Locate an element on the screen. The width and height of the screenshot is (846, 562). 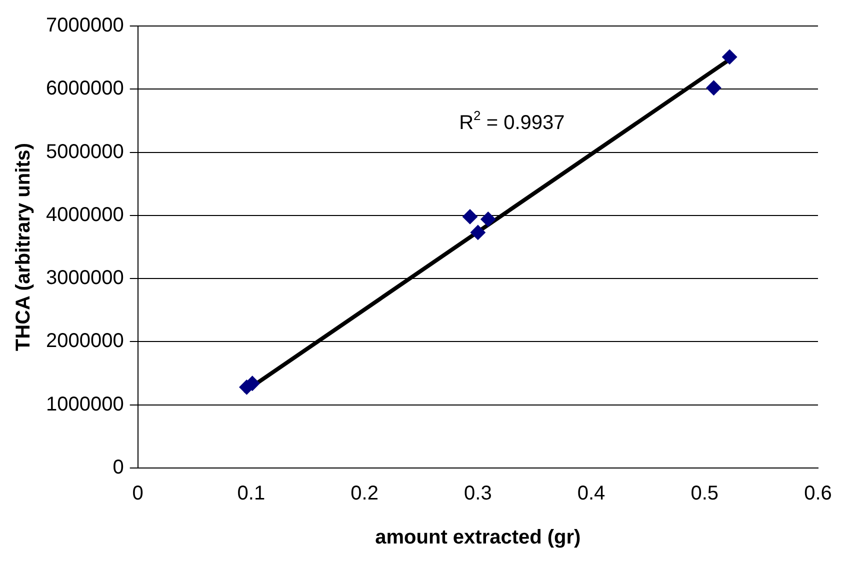
y-tick-label: 3000000 is located at coordinates (85, 278).